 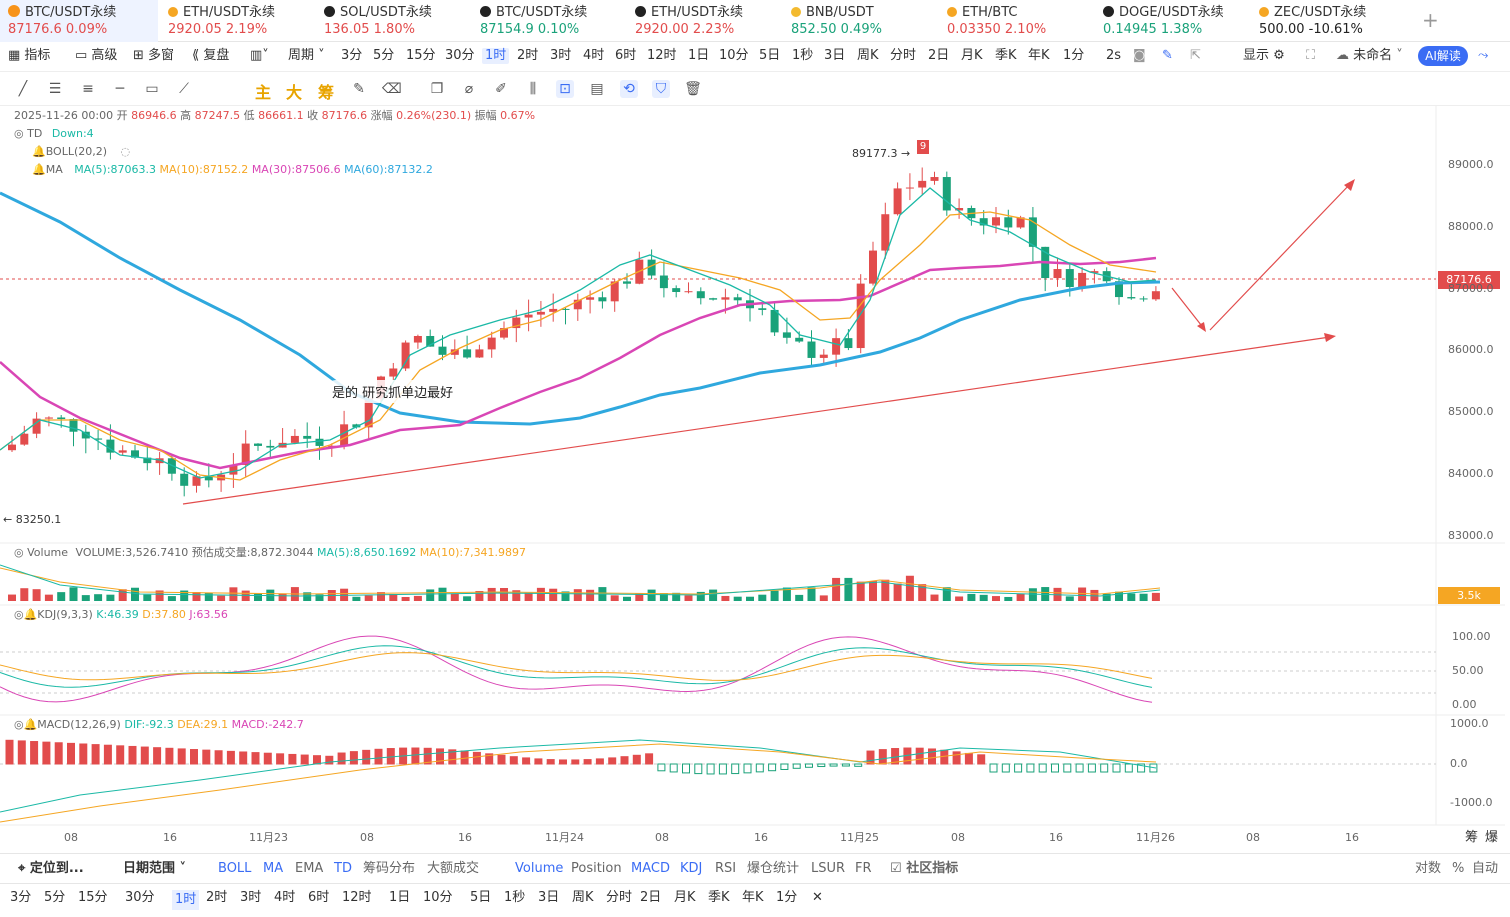 I want to click on period-3m: 3分, so click(x=352, y=55).